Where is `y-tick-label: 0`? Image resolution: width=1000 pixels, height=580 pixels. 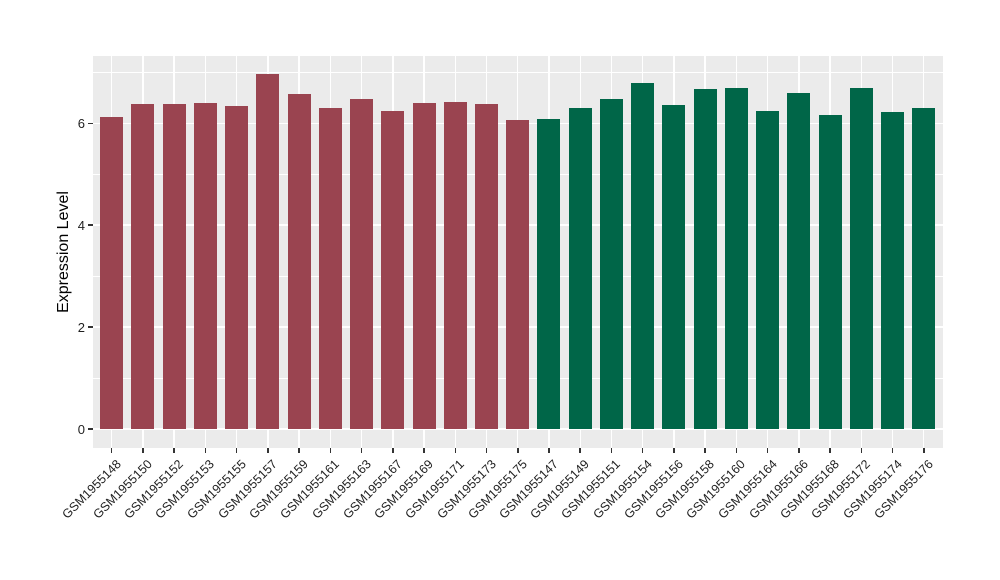 y-tick-label: 0 is located at coordinates (81, 429).